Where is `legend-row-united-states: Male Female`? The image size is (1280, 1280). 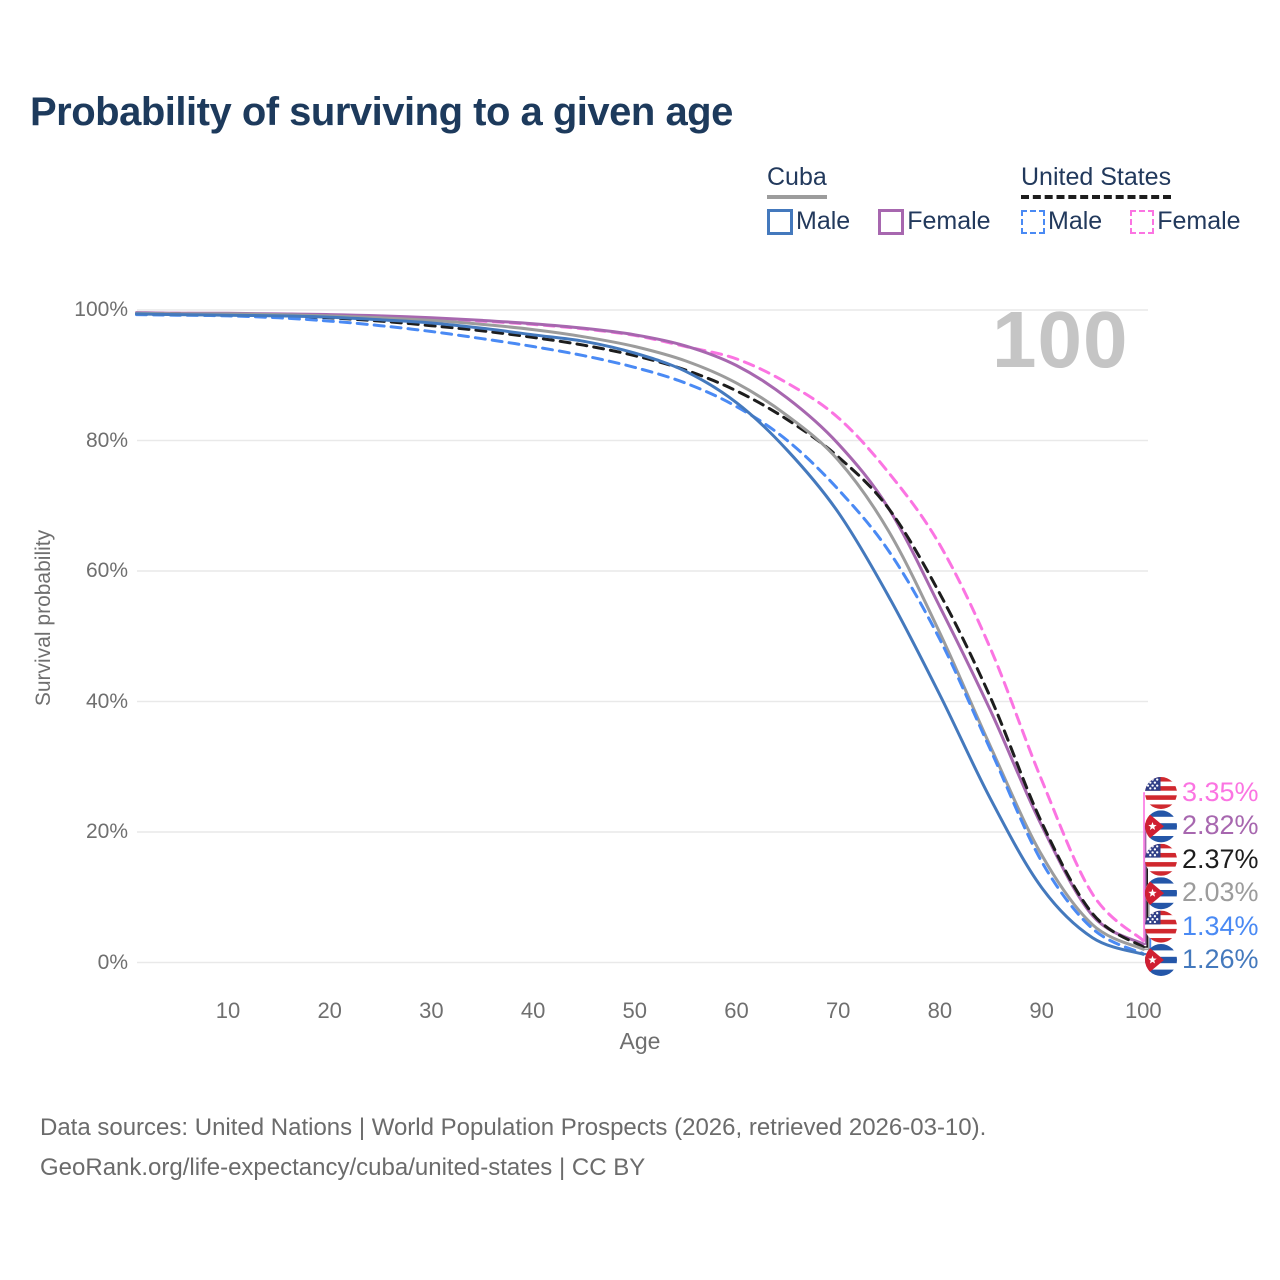 legend-row-united-states: Male Female is located at coordinates (1145, 221).